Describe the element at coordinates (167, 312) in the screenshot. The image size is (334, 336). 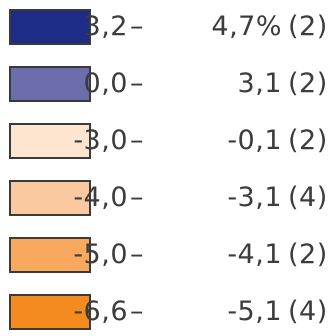
I see `legend-row: -6,6 – -5,1 (4)` at that location.